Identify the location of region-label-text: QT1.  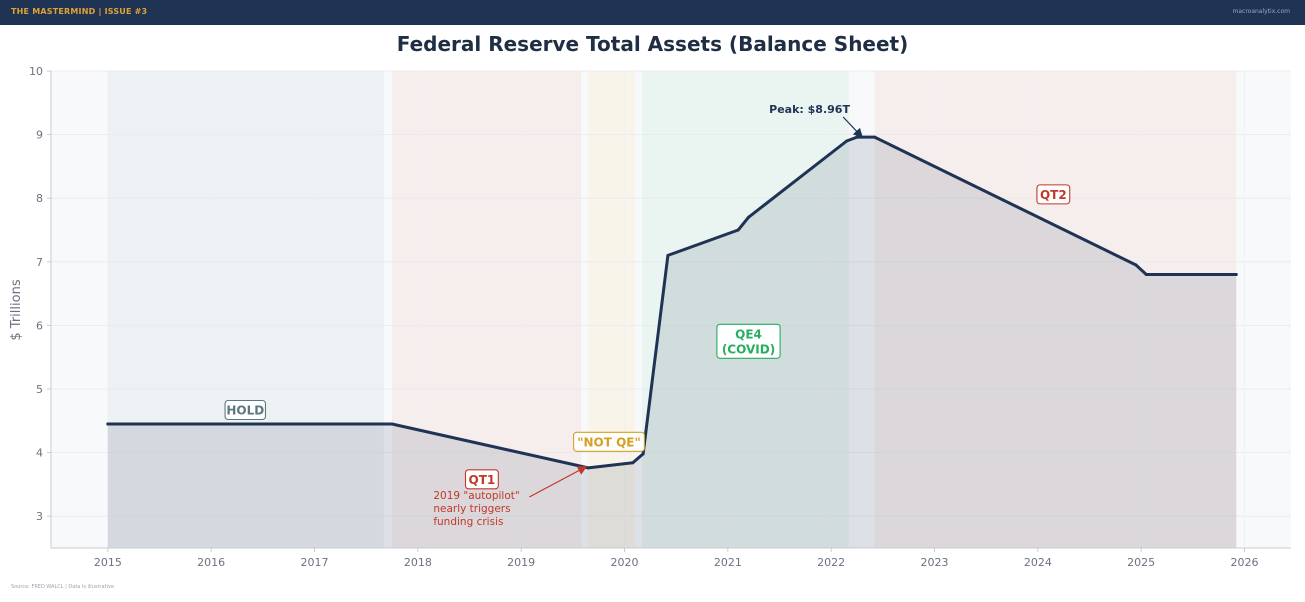
(482, 480).